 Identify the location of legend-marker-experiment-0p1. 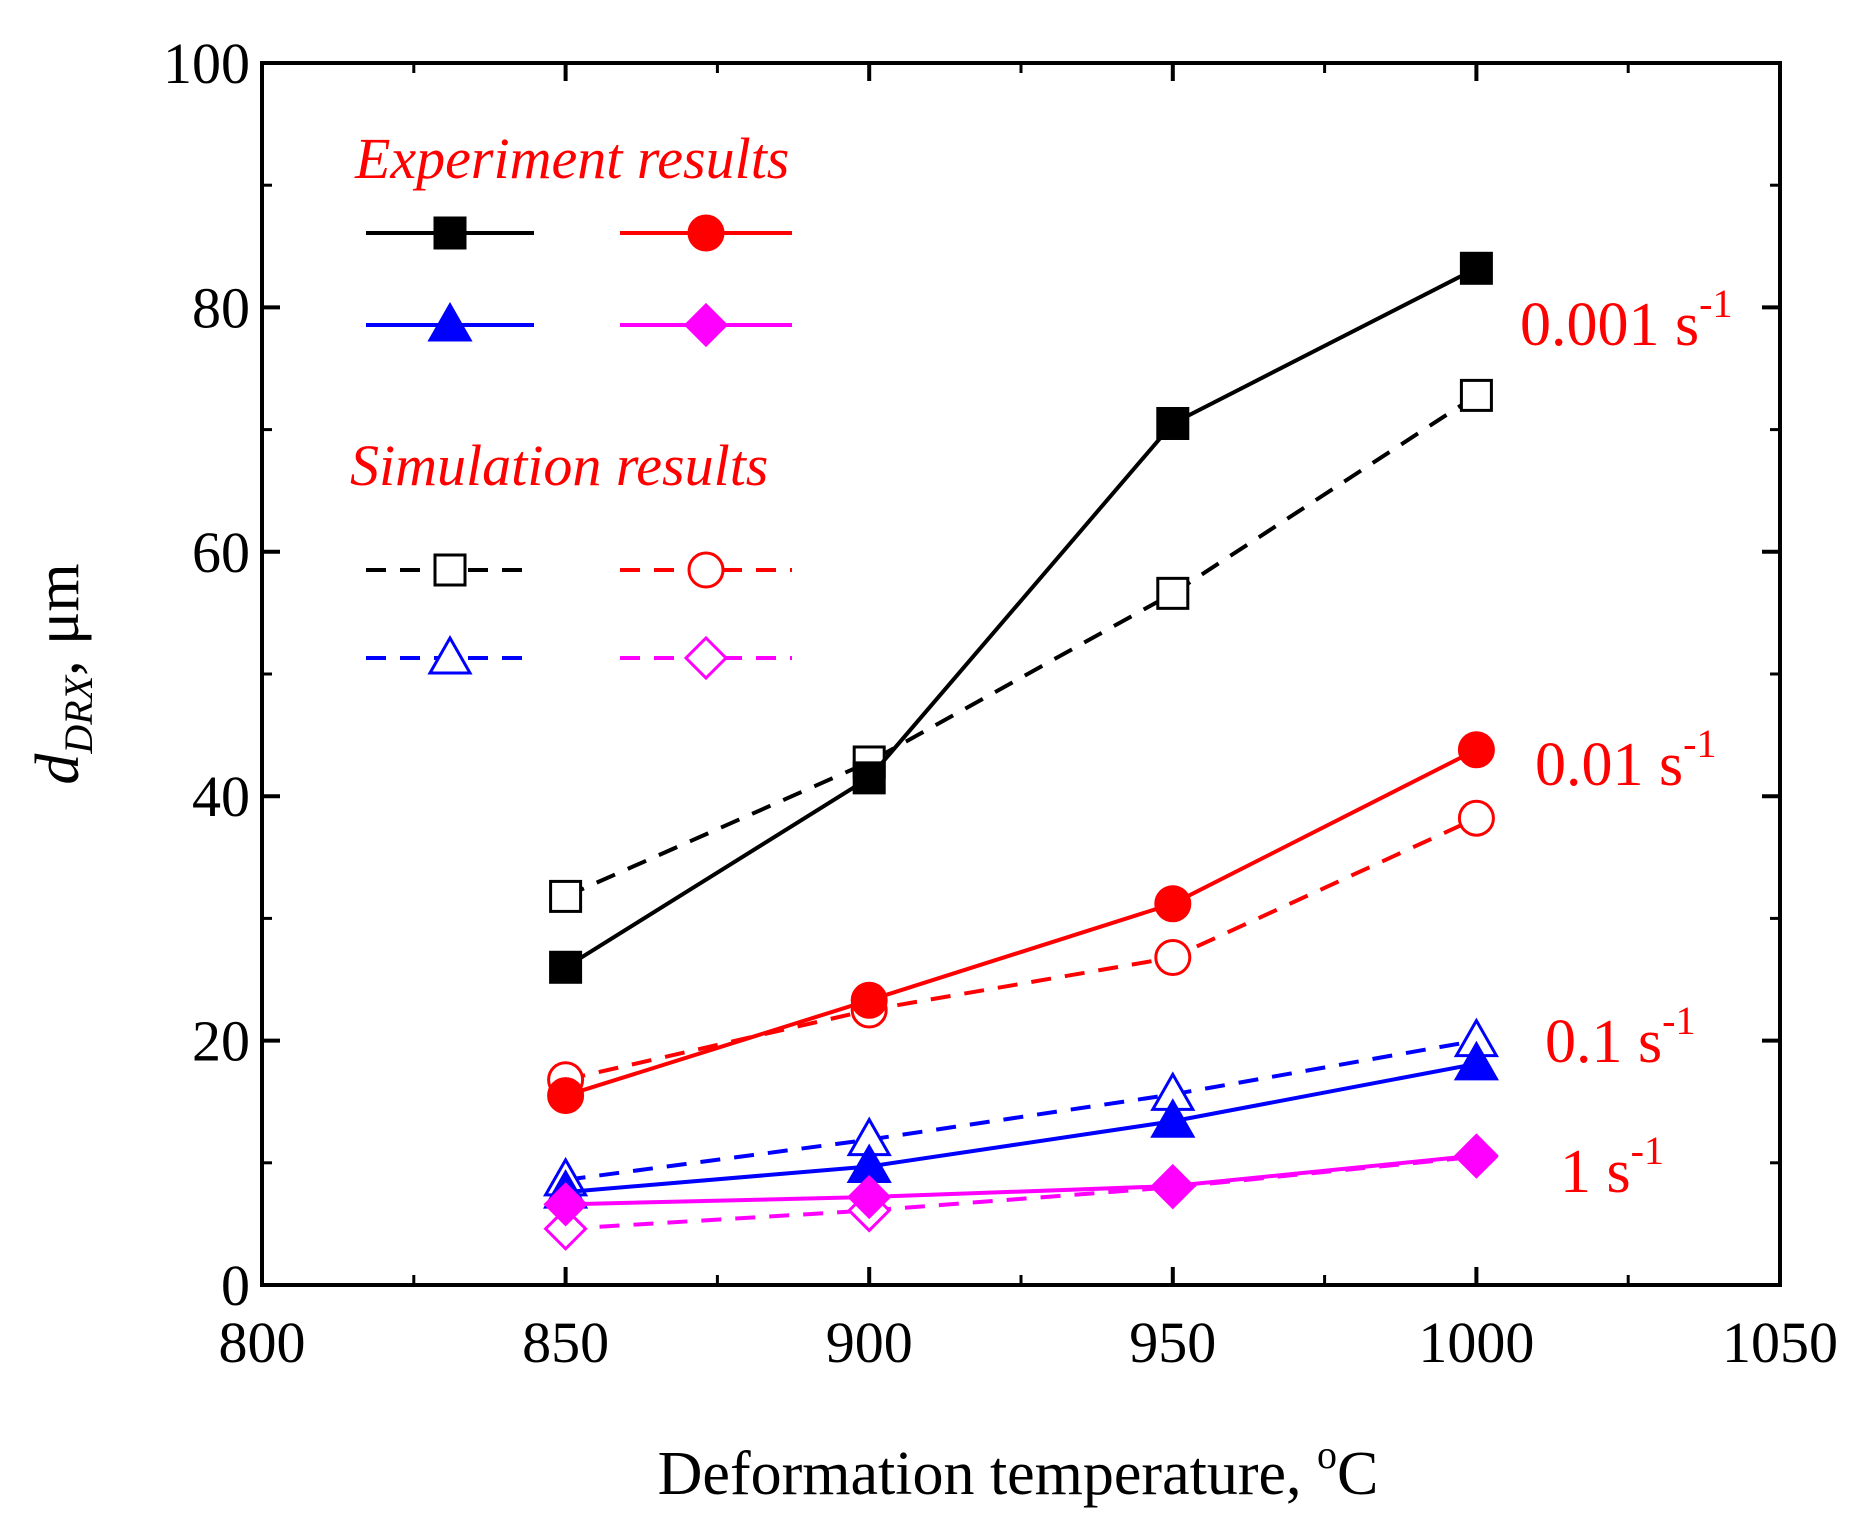
(450, 321).